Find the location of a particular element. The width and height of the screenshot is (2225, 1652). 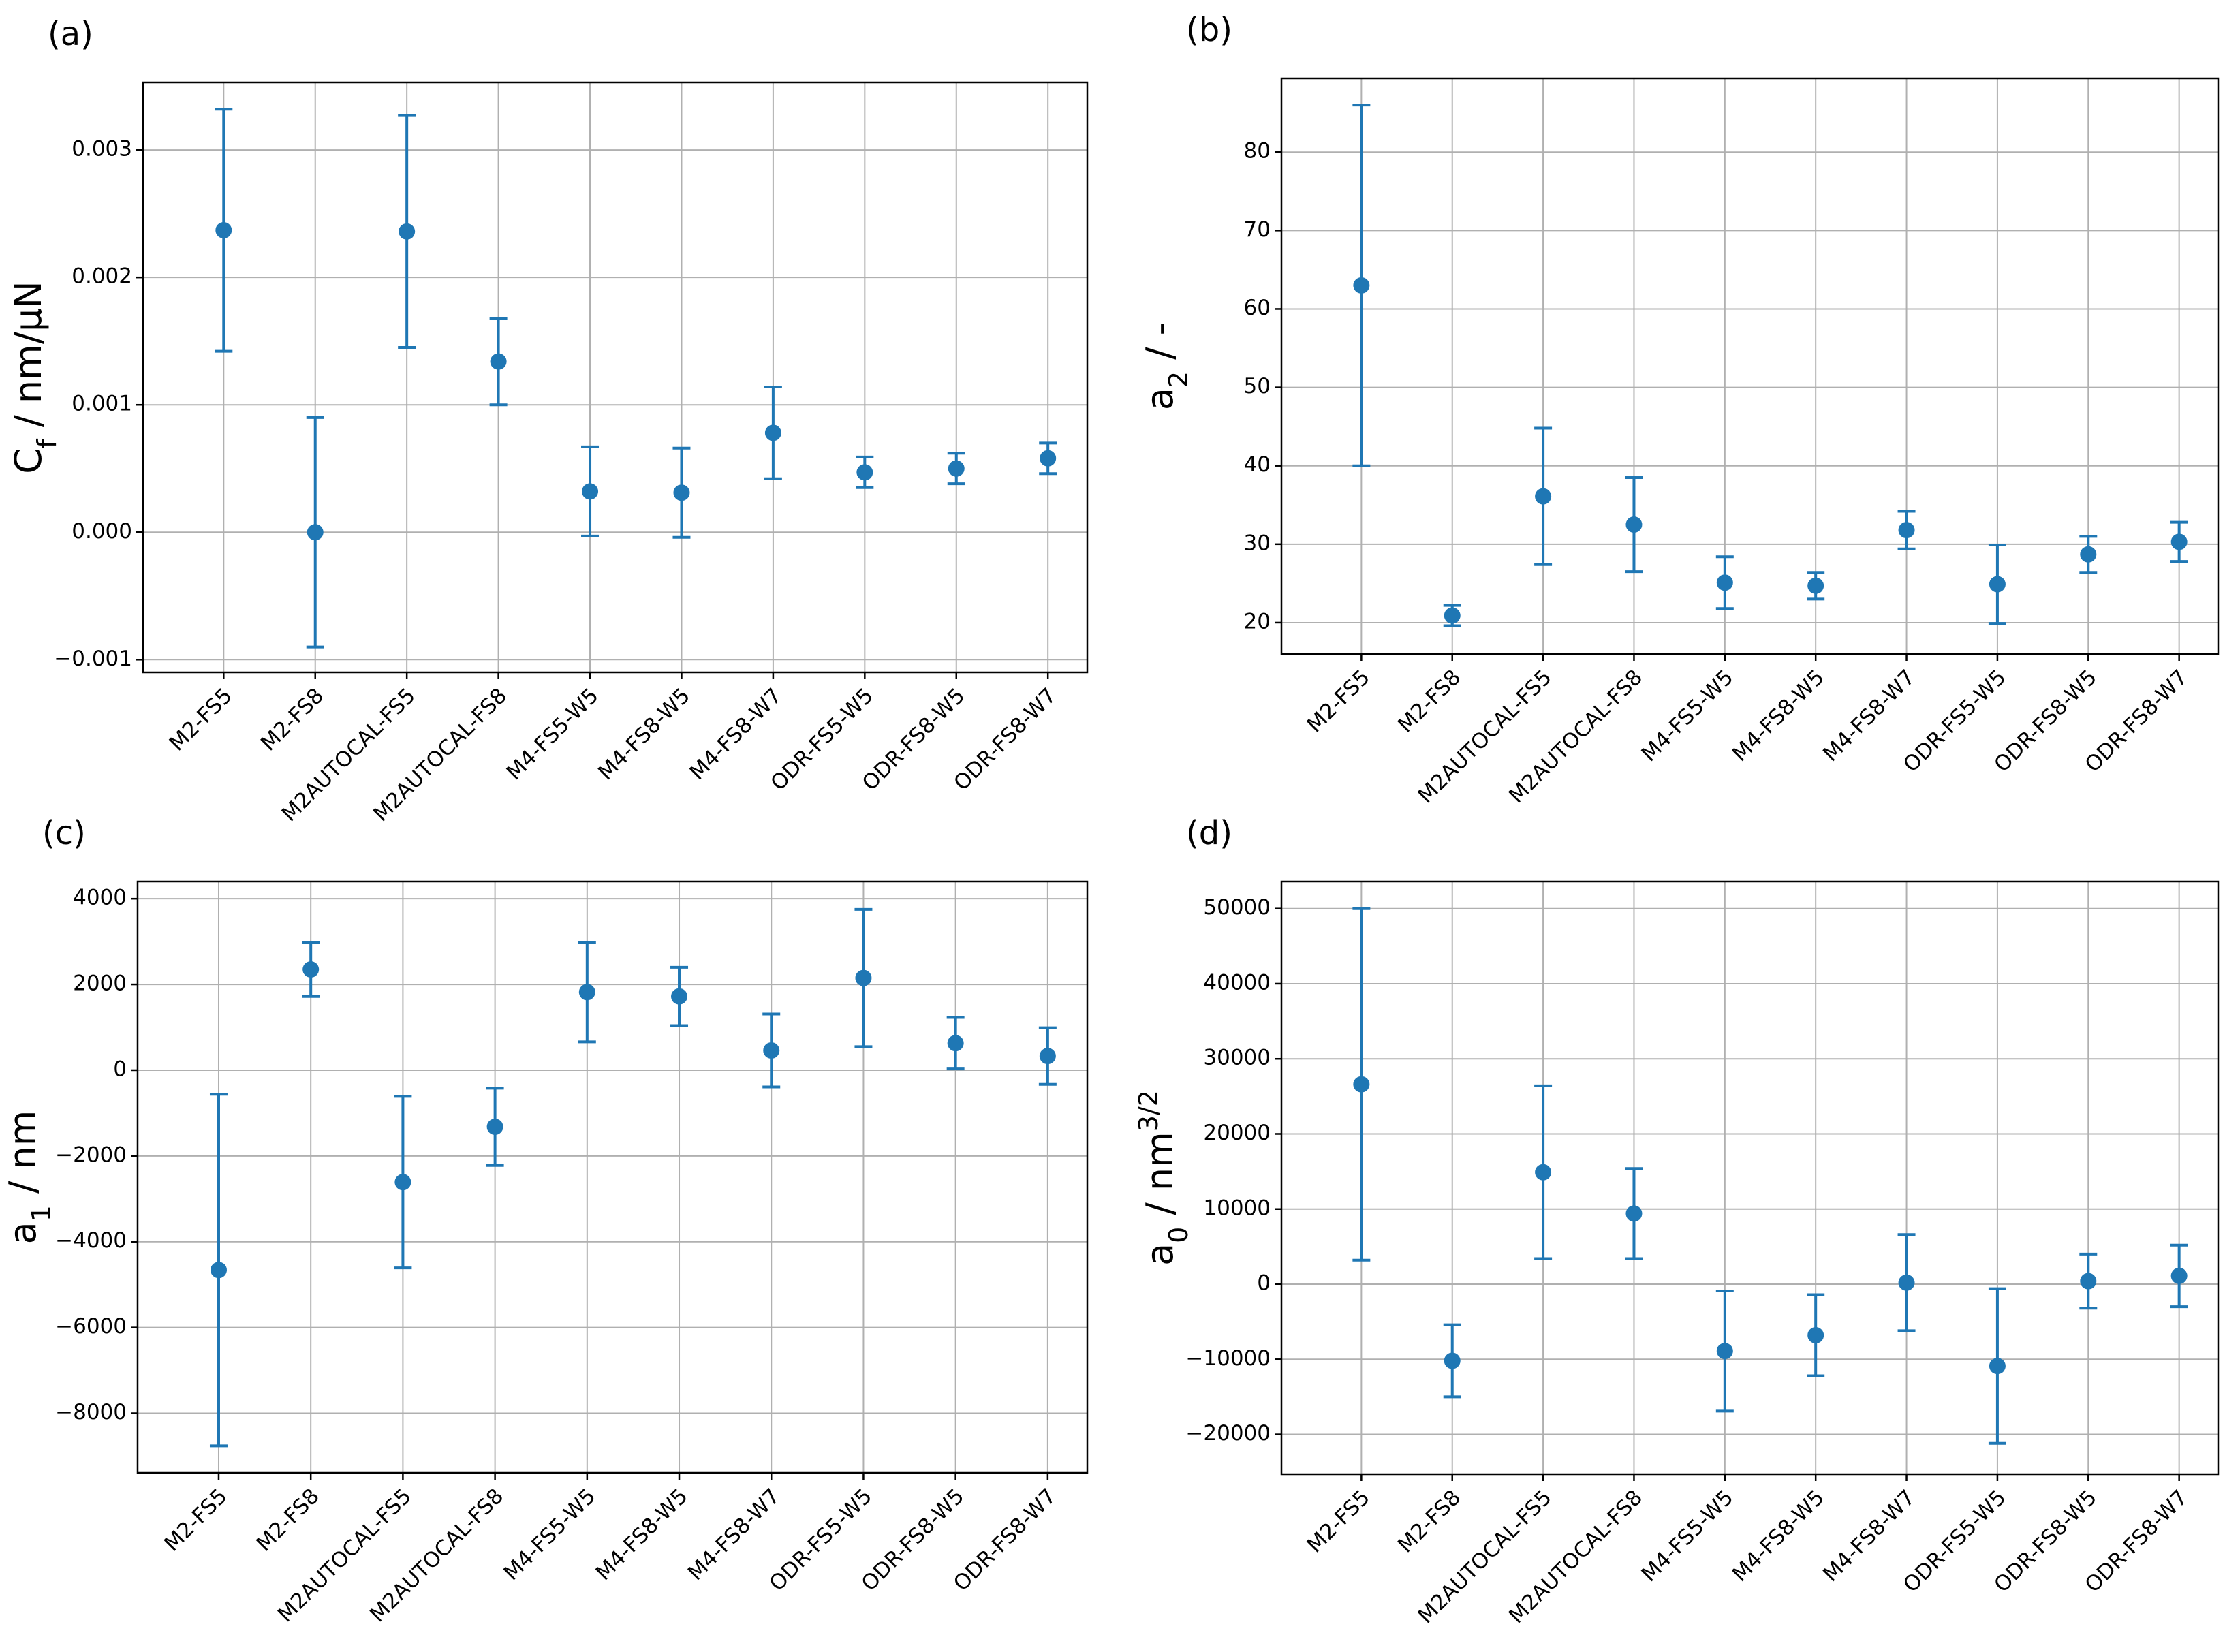

y-tick-label: −6000 is located at coordinates (91, 1326).